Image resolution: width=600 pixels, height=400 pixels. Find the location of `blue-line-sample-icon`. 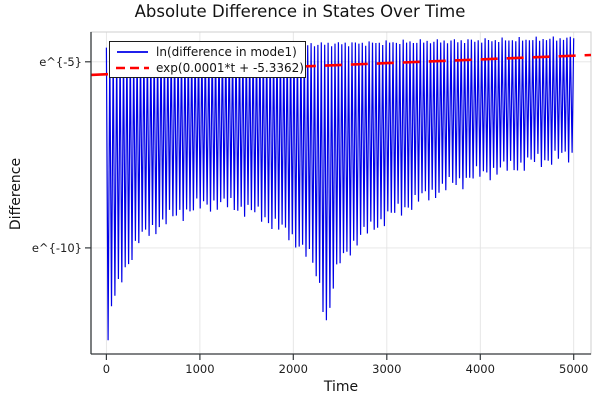

blue-line-sample-icon is located at coordinates (132, 51).